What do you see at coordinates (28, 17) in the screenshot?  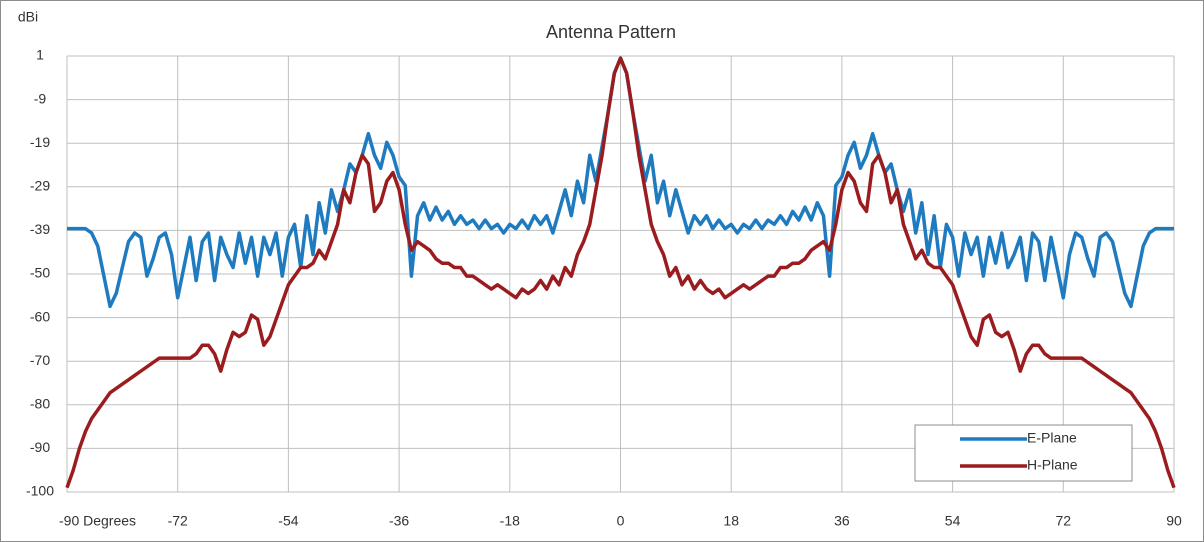 I see `y-axis-label: dBi` at bounding box center [28, 17].